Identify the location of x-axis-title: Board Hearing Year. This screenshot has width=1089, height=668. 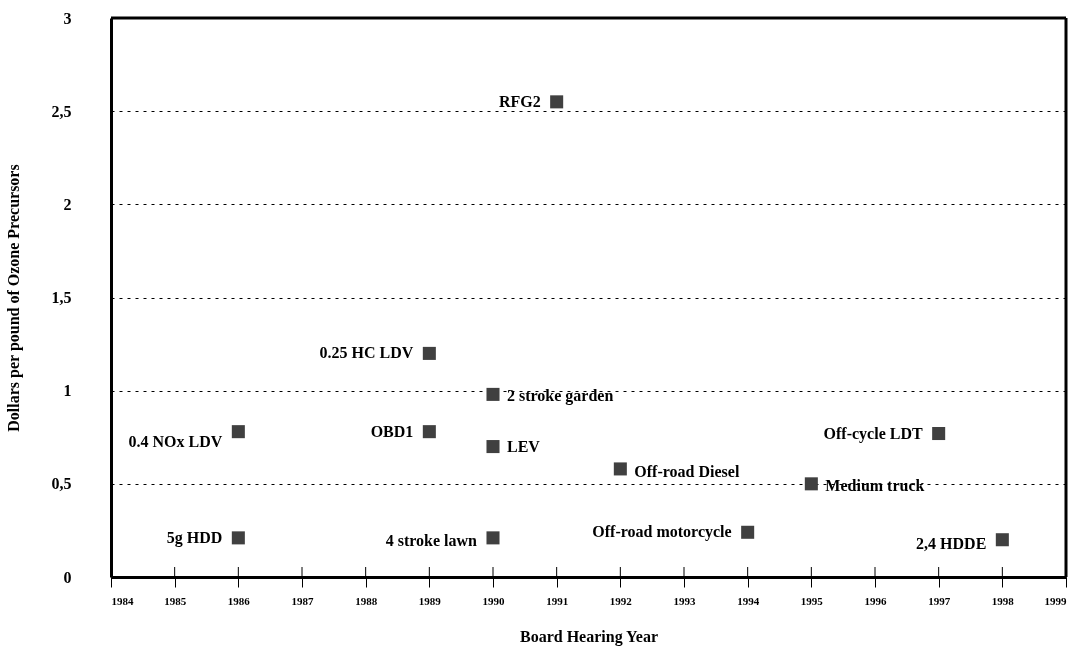
(589, 636).